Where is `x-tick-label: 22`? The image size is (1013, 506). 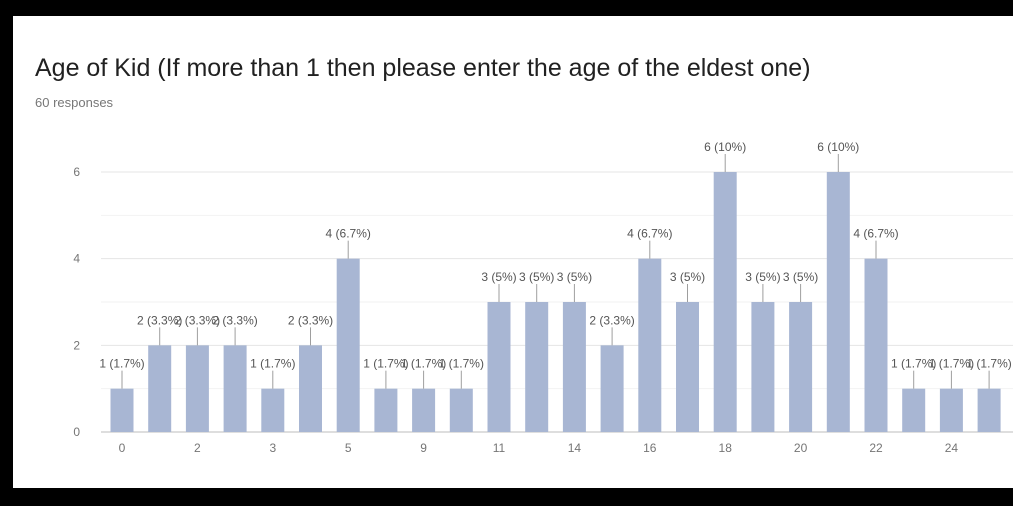
x-tick-label: 22 is located at coordinates (876, 448).